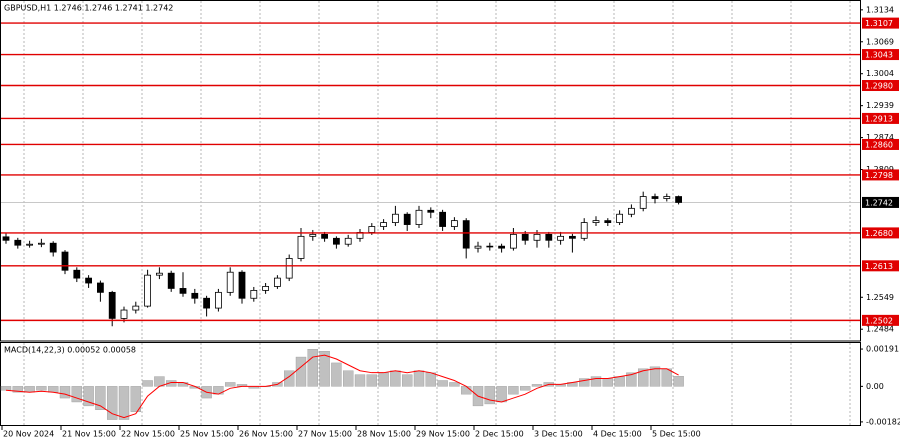  I want to click on level-label: 1.3043, so click(879, 55).